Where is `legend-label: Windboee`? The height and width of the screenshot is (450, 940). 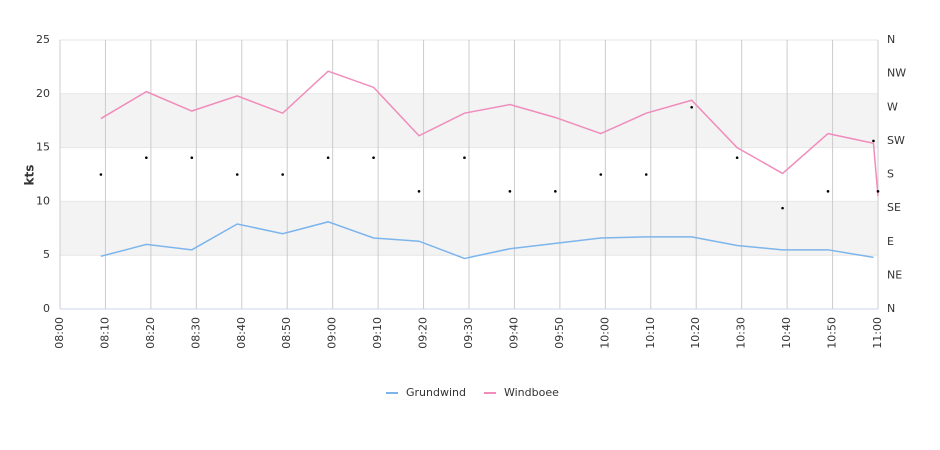
legend-label: Windboee is located at coordinates (531, 392).